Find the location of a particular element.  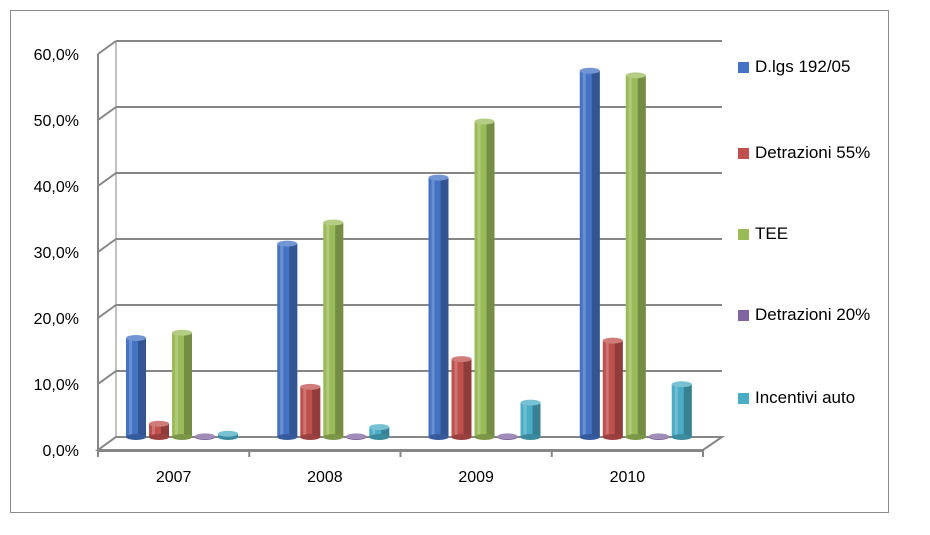

x-tick-label: 2008 is located at coordinates (325, 477).